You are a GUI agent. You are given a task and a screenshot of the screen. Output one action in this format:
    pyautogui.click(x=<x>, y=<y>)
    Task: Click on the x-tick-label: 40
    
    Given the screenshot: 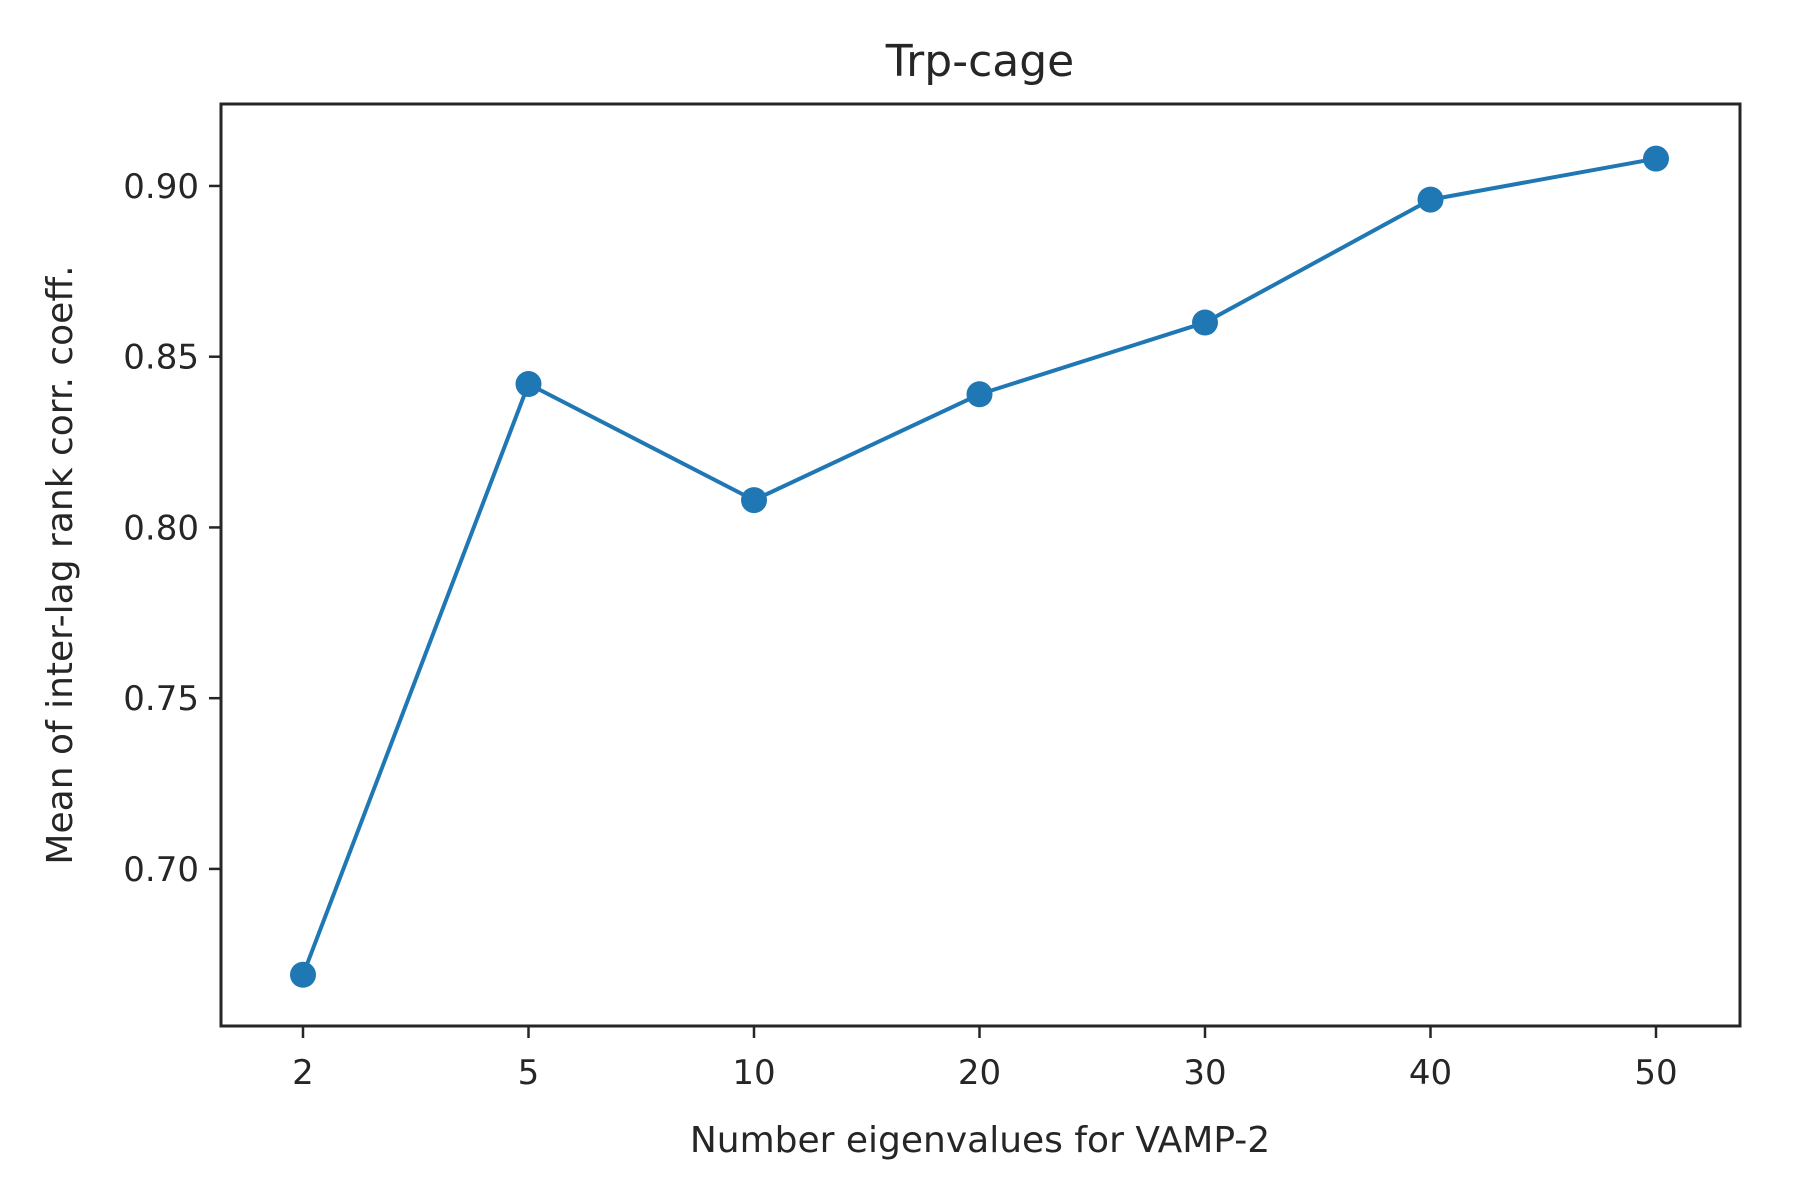 What is the action you would take?
    pyautogui.click(x=1430, y=1073)
    